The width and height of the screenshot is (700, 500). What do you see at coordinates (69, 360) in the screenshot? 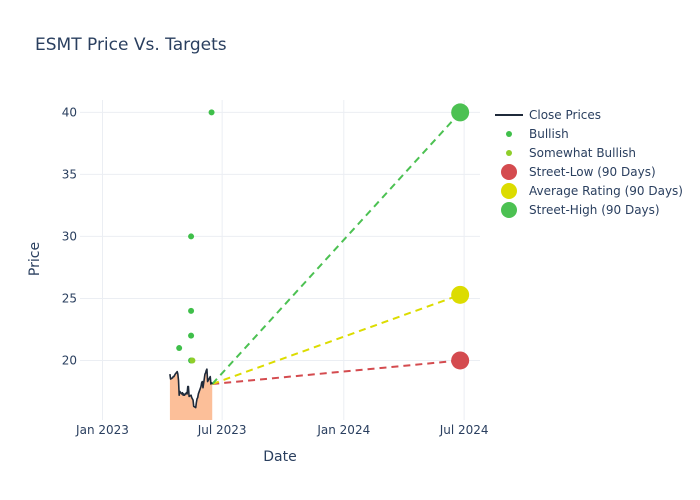
I see `y-tick-label: 20` at bounding box center [69, 360].